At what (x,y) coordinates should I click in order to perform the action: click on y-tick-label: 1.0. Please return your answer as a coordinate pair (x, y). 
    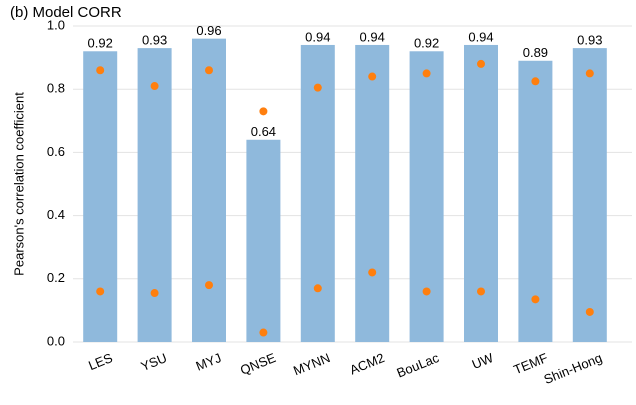
    Looking at the image, I should click on (56, 24).